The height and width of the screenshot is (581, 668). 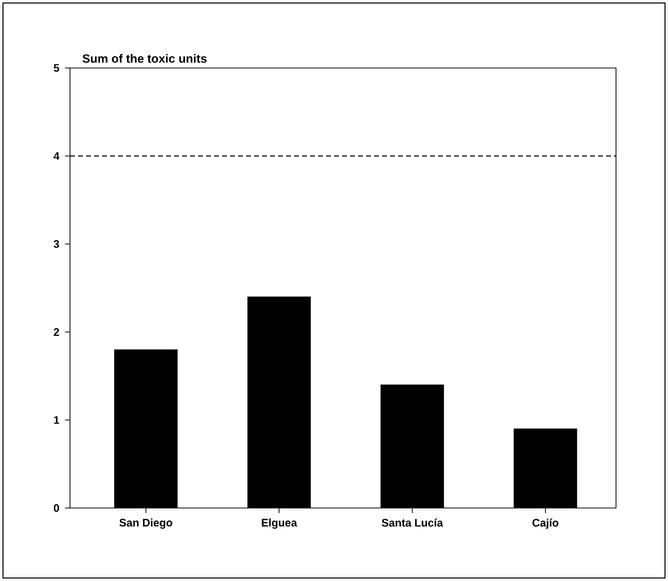 What do you see at coordinates (57, 420) in the screenshot?
I see `y-tick-label: 1` at bounding box center [57, 420].